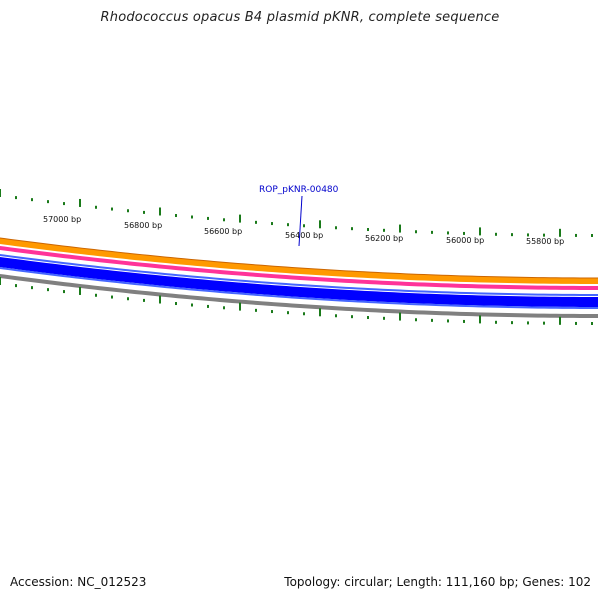 The width and height of the screenshot is (600, 600). What do you see at coordinates (112, 582) in the screenshot?
I see `accession-value: NC_012523` at bounding box center [112, 582].